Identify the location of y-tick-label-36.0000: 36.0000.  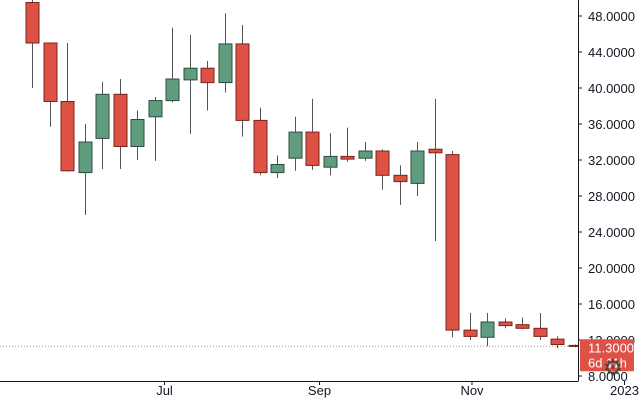
(611, 124).